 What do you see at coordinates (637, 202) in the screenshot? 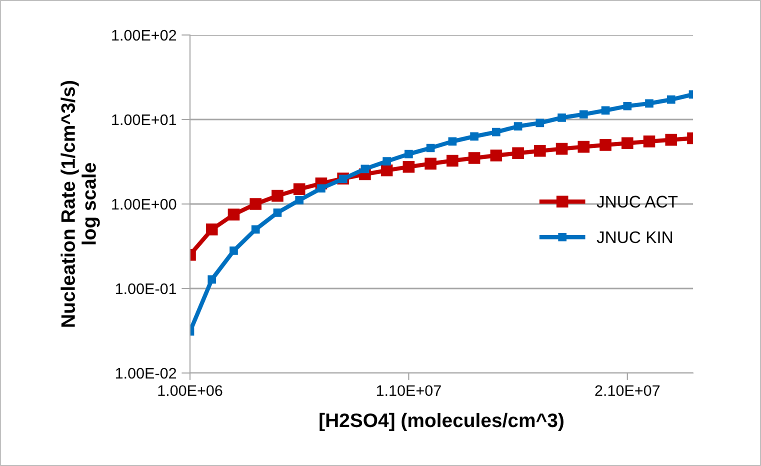
I see `legend-label: JNUC ACT` at bounding box center [637, 202].